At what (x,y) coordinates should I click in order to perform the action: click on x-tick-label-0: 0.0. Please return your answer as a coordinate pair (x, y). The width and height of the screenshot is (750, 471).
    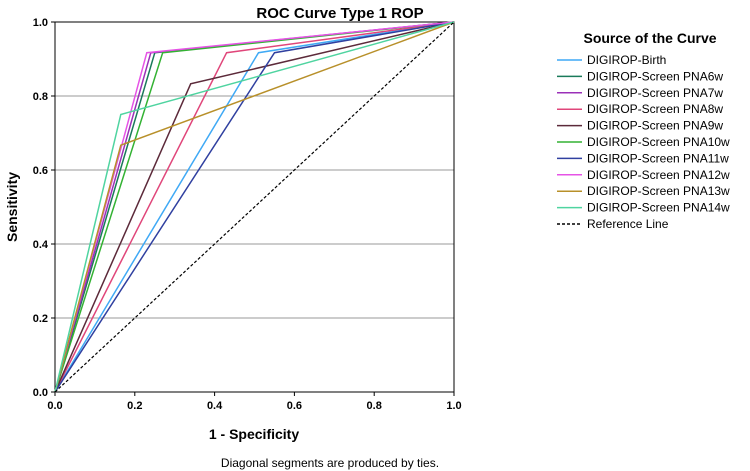
    Looking at the image, I should click on (54, 406).